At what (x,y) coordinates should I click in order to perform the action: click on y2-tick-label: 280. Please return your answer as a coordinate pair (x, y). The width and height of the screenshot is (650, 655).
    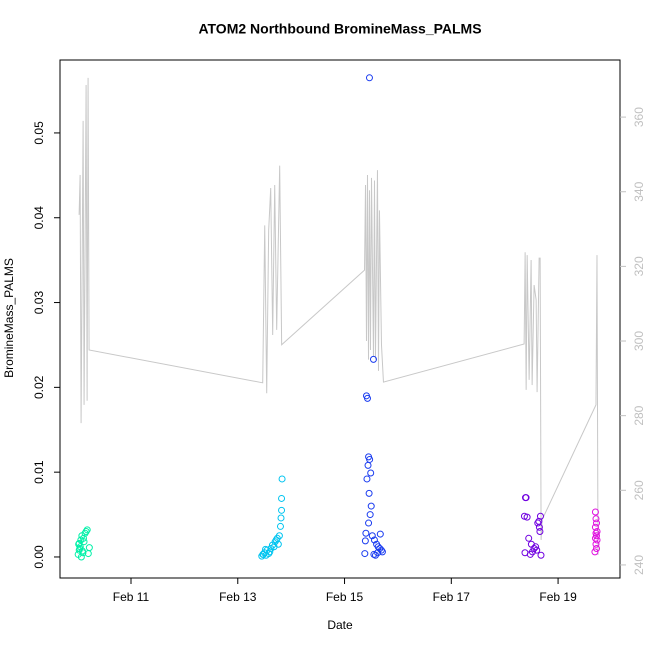
    Looking at the image, I should click on (639, 415).